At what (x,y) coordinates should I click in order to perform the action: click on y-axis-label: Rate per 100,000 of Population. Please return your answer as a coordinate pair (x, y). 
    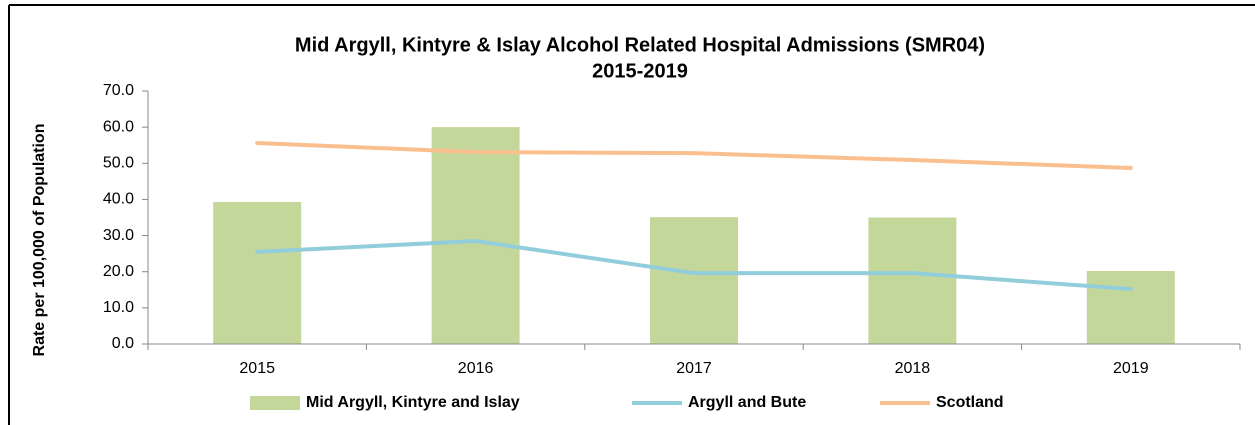
    Looking at the image, I should click on (39, 240).